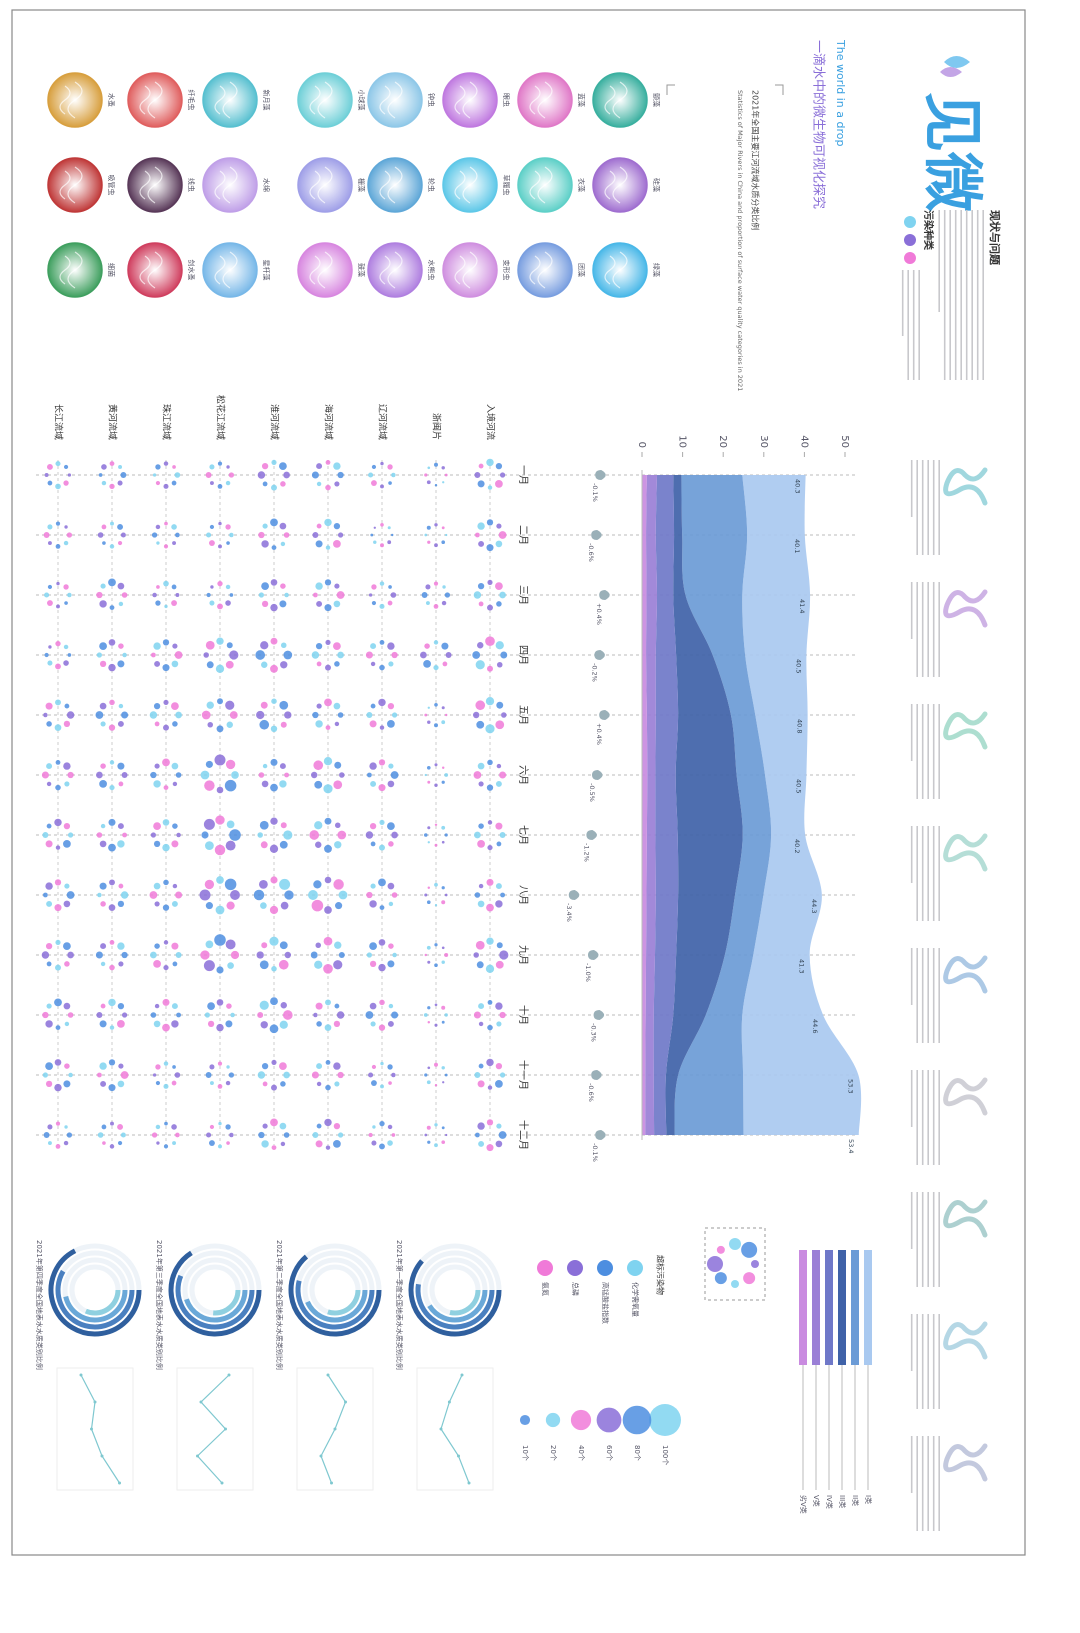  What do you see at coordinates (581, 1420) in the screenshot?
I see `size-legend-dot` at bounding box center [581, 1420].